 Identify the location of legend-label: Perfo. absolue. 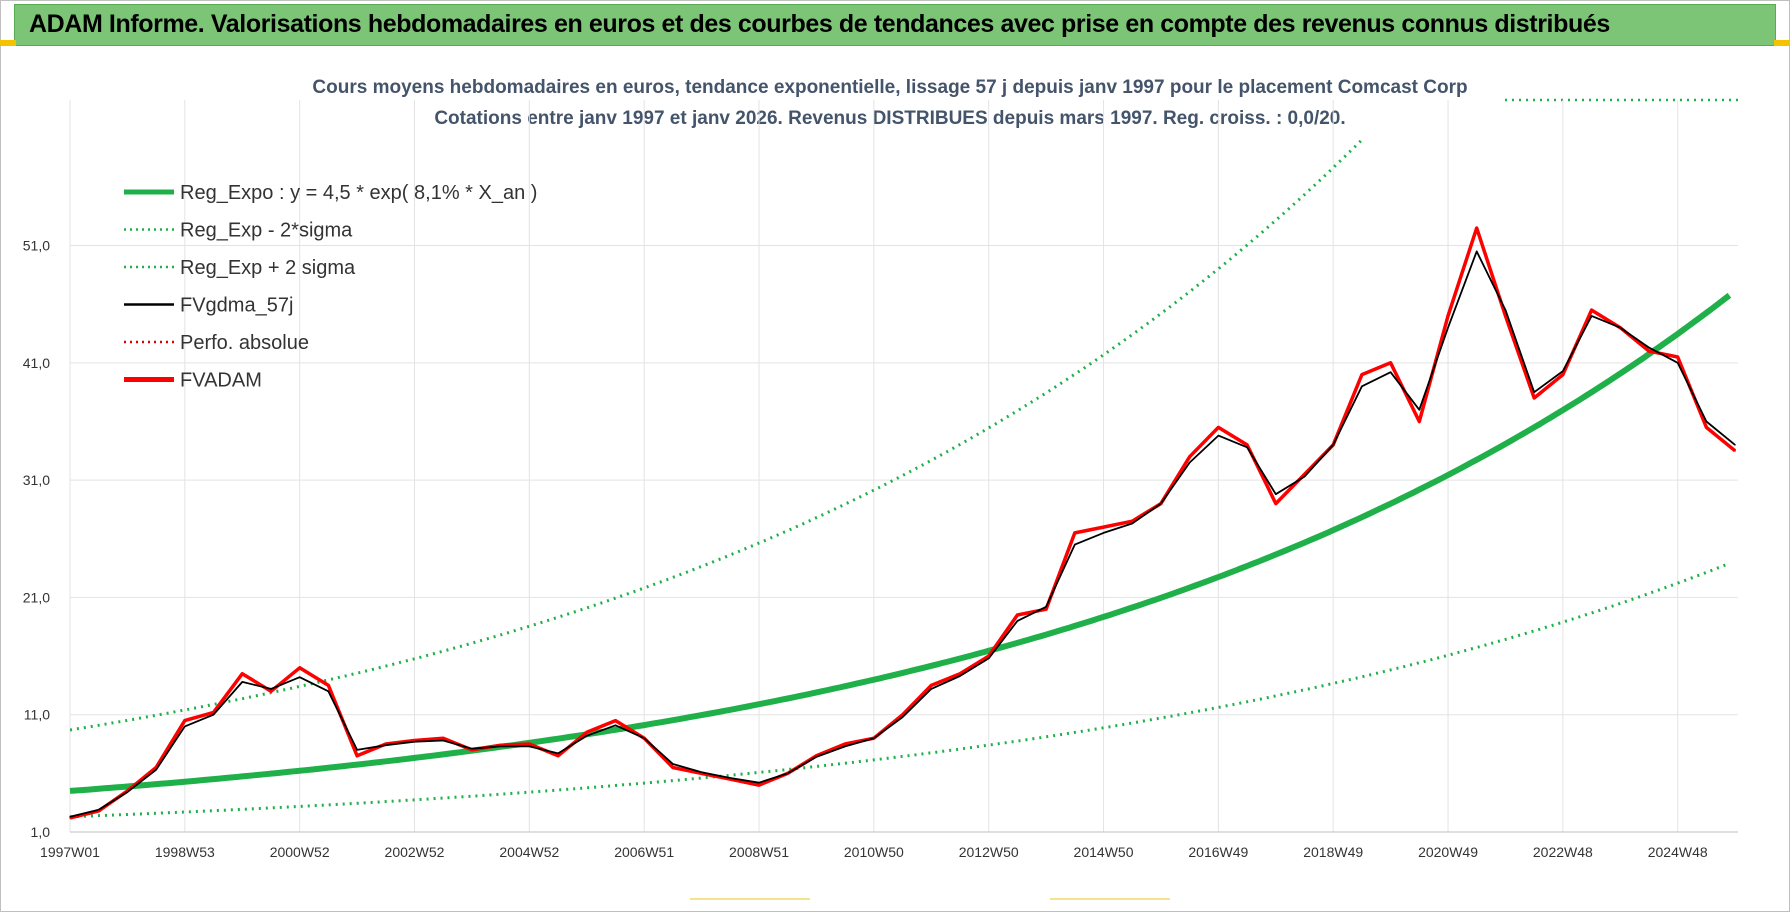
(244, 343).